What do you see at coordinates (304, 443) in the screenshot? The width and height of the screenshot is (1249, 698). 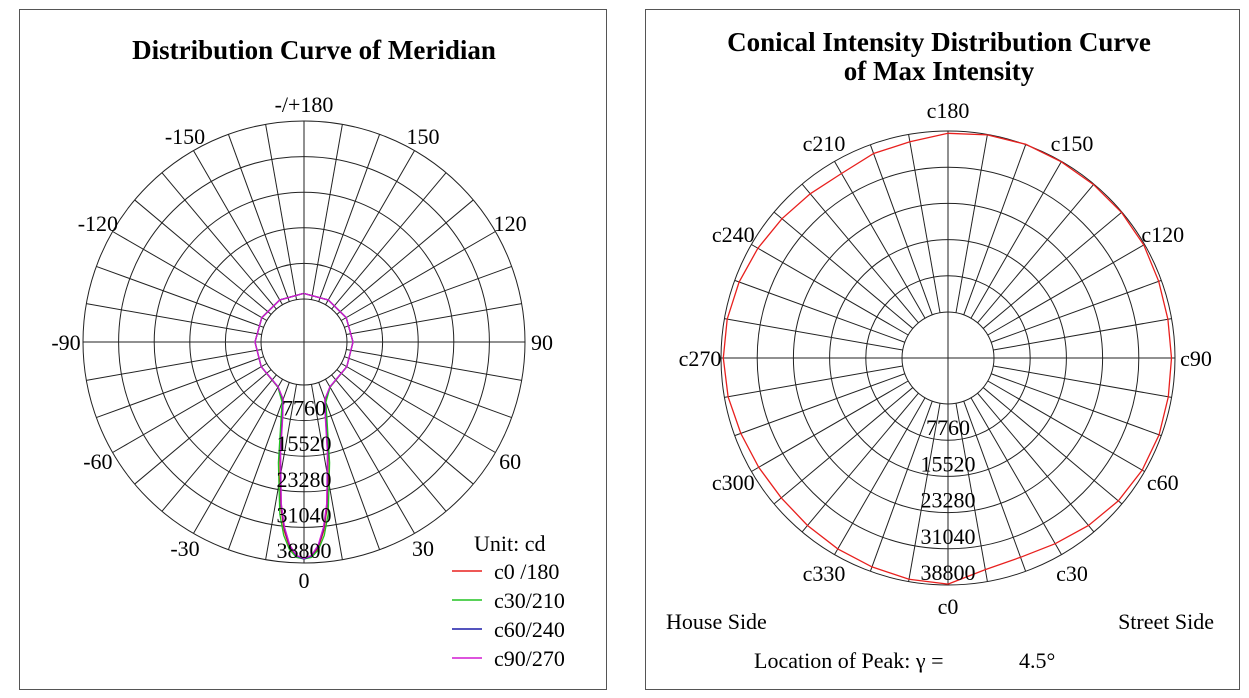 I see `radial-tick-label: 15520` at bounding box center [304, 443].